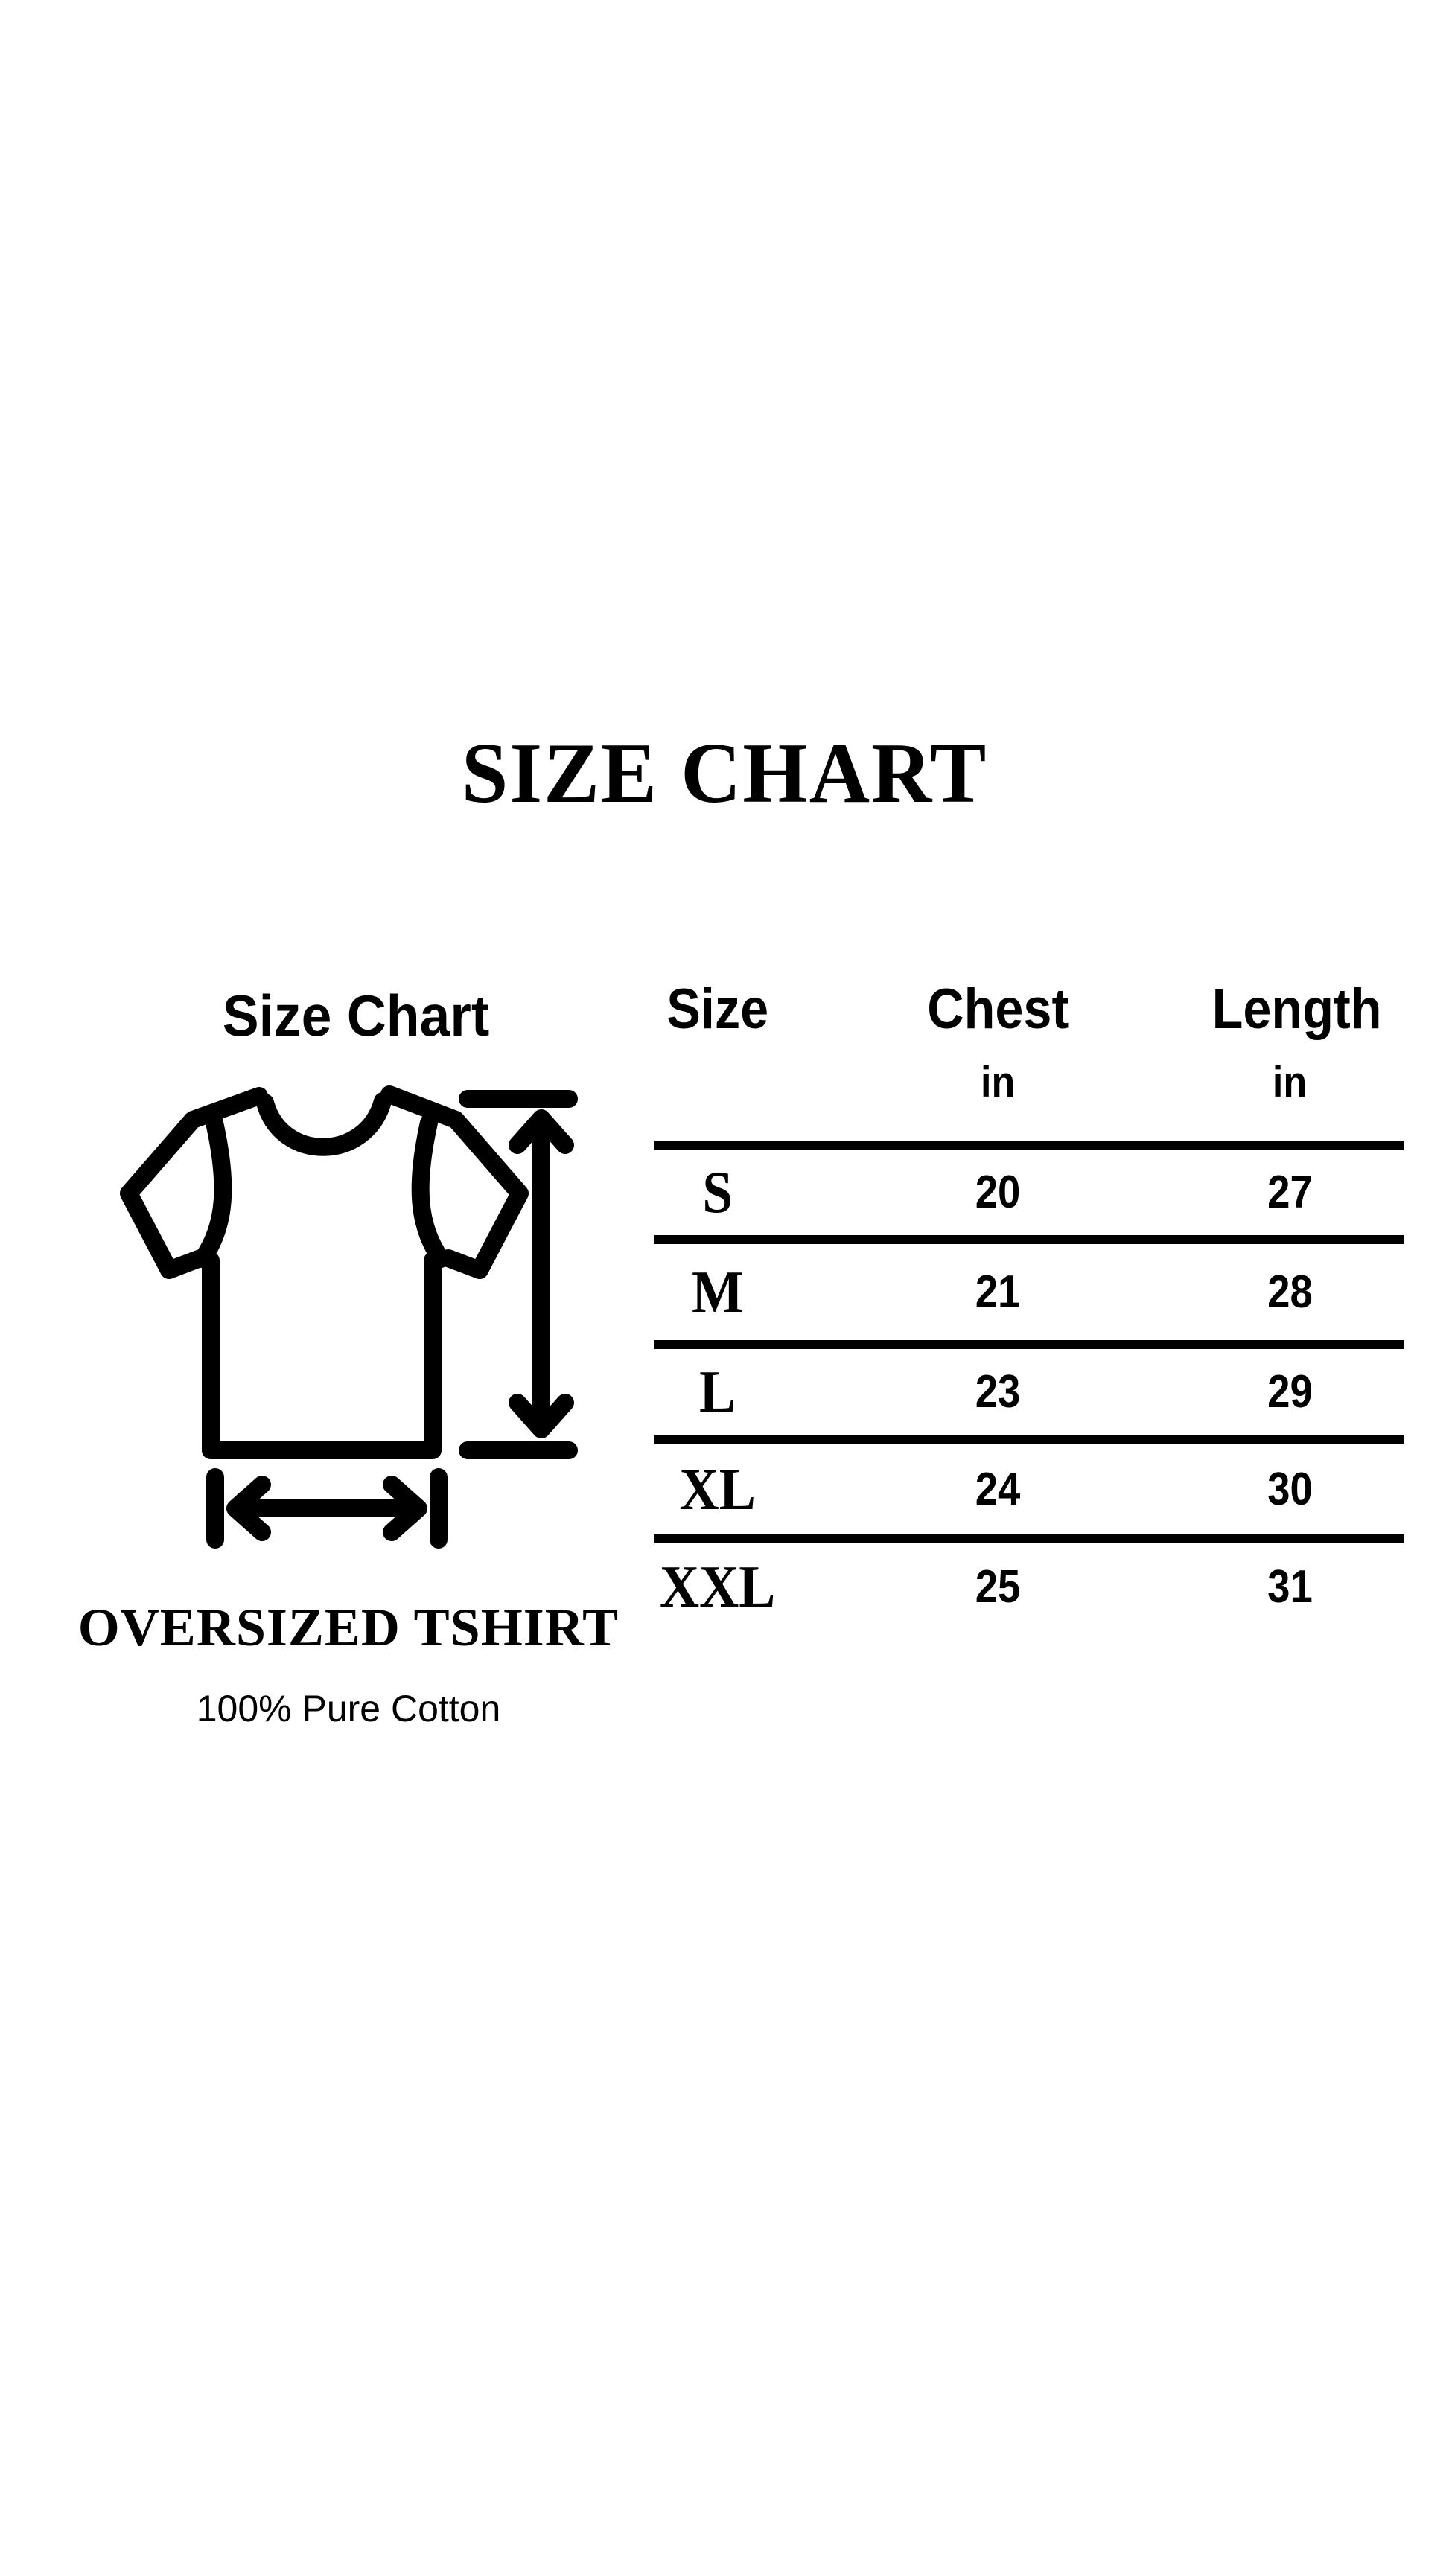 The height and width of the screenshot is (2576, 1449). Describe the element at coordinates (998, 1587) in the screenshot. I see `row-chest-value: 25` at that location.